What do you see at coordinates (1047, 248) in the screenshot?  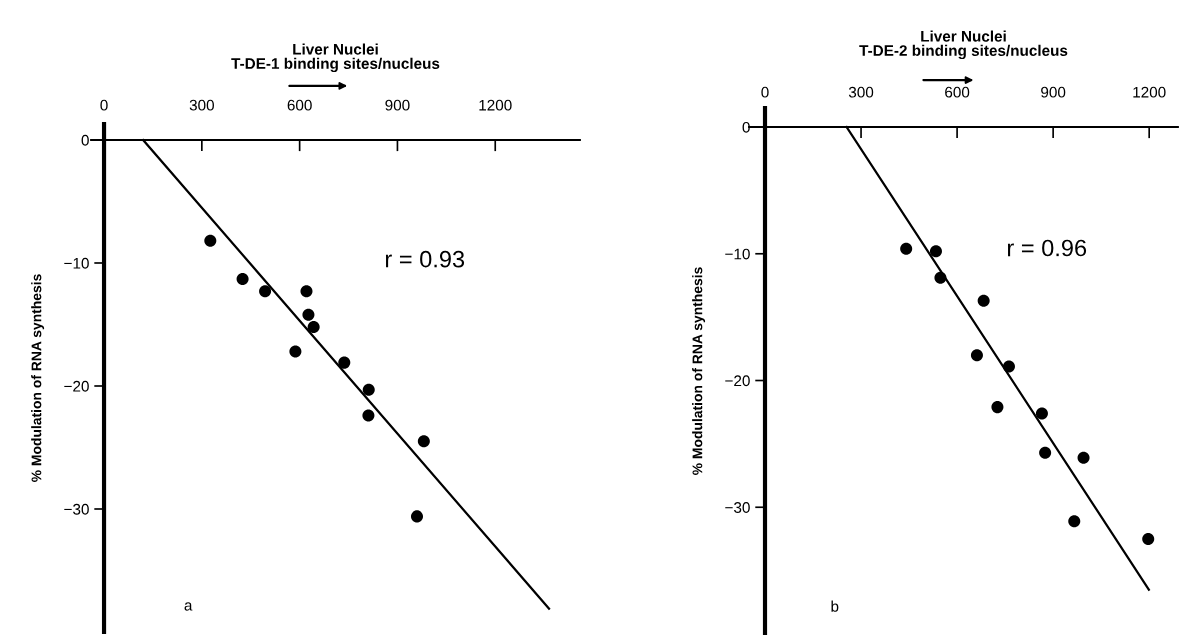 I see `annotation: r = 0.96` at bounding box center [1047, 248].